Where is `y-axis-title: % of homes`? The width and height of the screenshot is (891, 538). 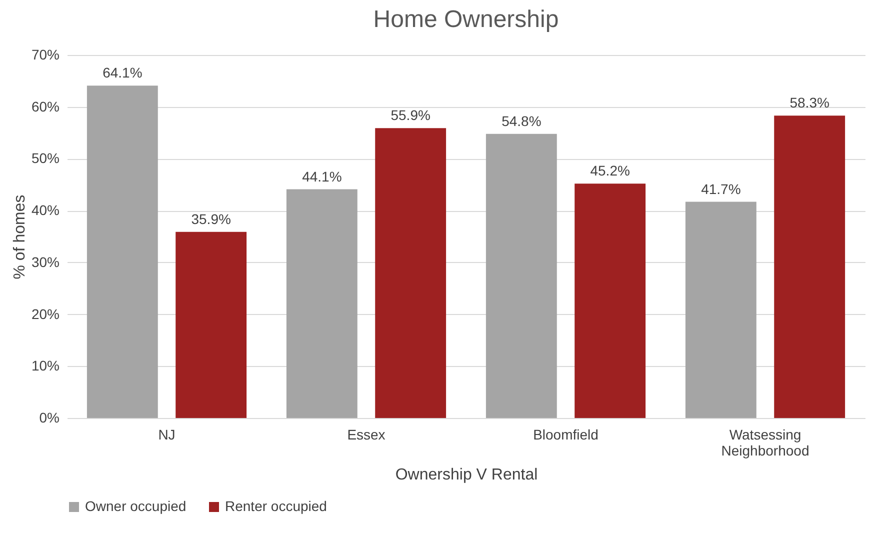
y-axis-title: % of homes is located at coordinates (19, 237).